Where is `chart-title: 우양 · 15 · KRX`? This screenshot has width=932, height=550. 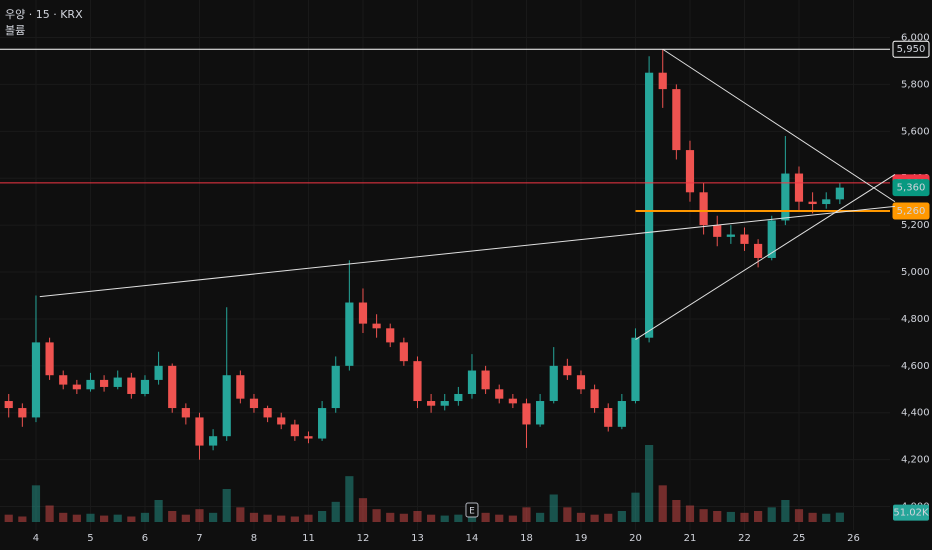 chart-title: 우양 · 15 · KRX is located at coordinates (44, 14).